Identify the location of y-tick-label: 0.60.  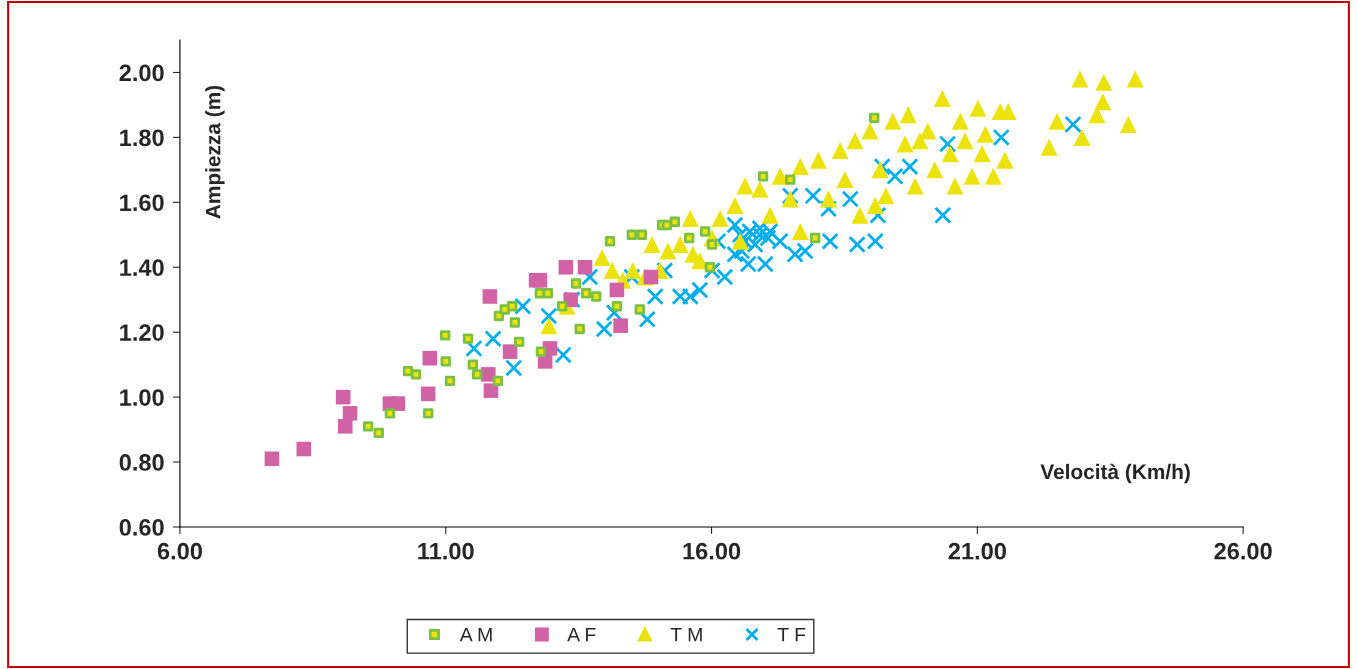
(141, 527).